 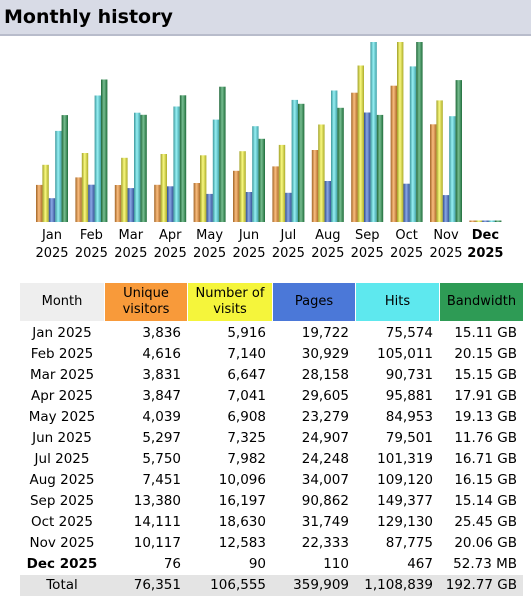 What do you see at coordinates (325, 501) in the screenshot?
I see `cell-pages: 90,862` at bounding box center [325, 501].